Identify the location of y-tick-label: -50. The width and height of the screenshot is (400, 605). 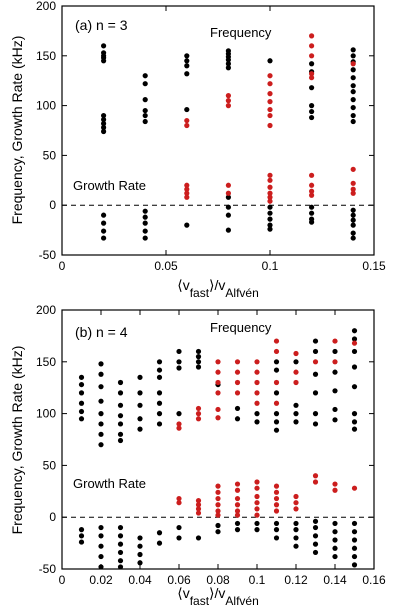
(48, 569).